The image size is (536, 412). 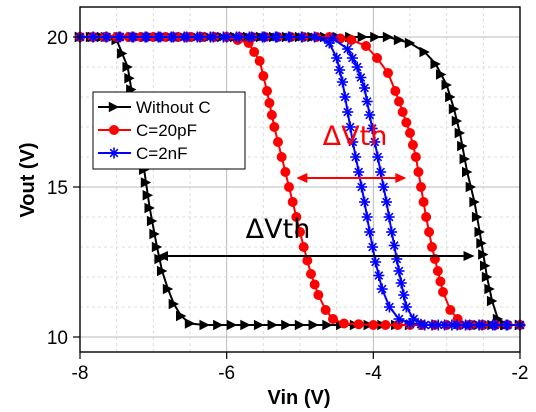 I want to click on legend-label: C=2nF, so click(x=162, y=153).